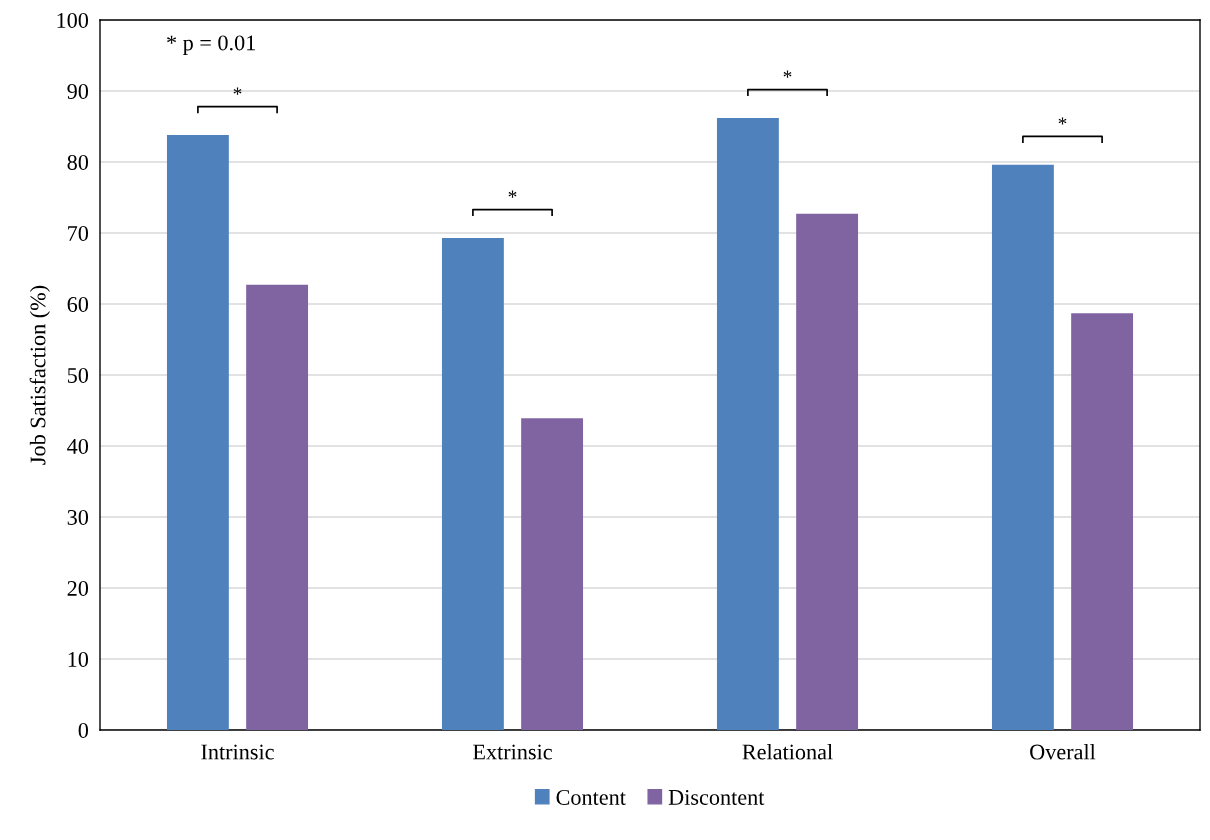  I want to click on y-tick-label: 30, so click(78, 517).